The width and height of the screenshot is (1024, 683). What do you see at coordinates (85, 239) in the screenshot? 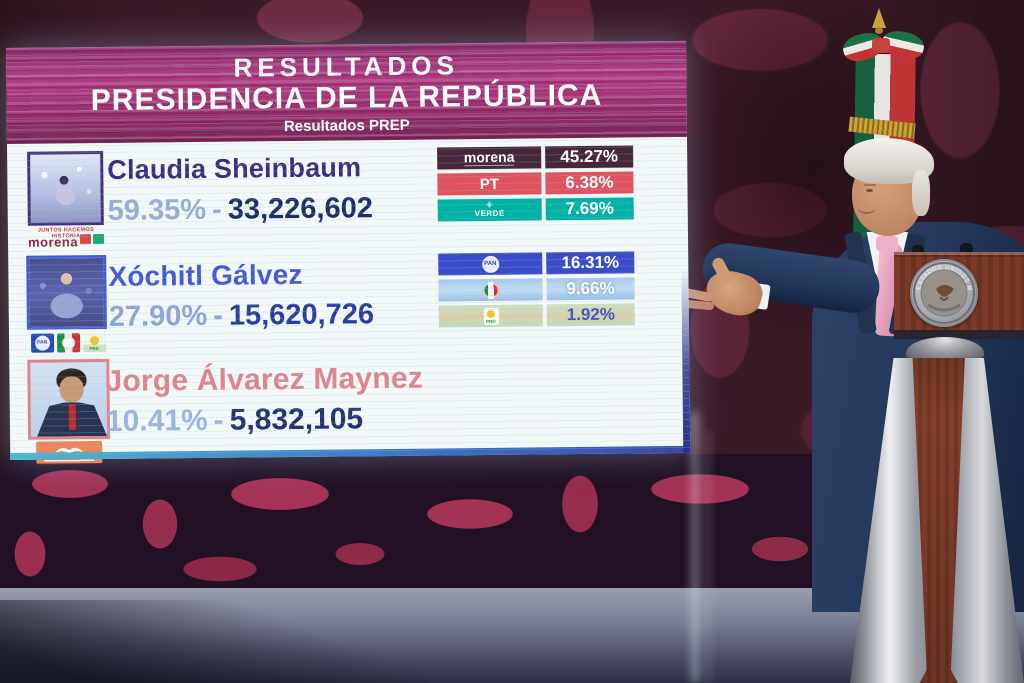
I see `pt-logo-icon` at bounding box center [85, 239].